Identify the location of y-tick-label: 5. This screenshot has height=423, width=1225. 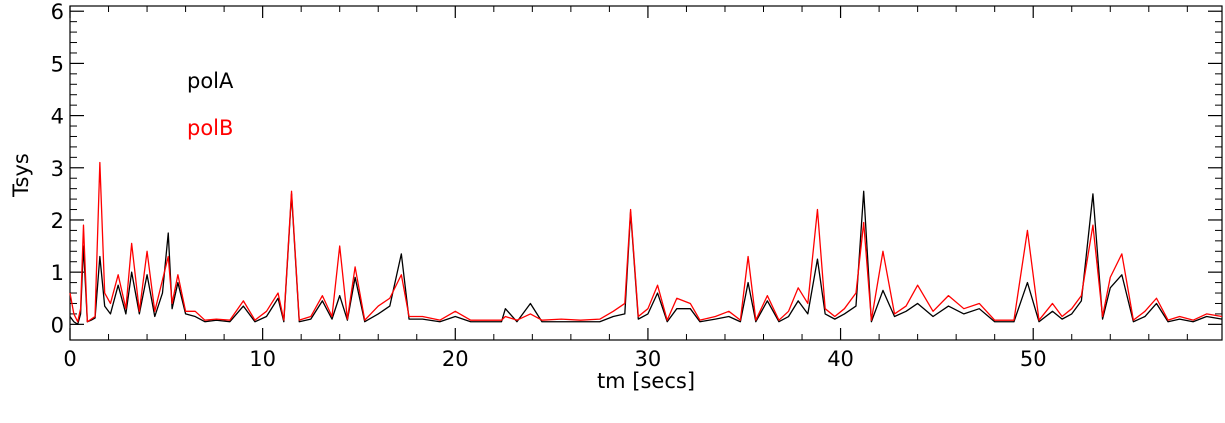
(57, 64).